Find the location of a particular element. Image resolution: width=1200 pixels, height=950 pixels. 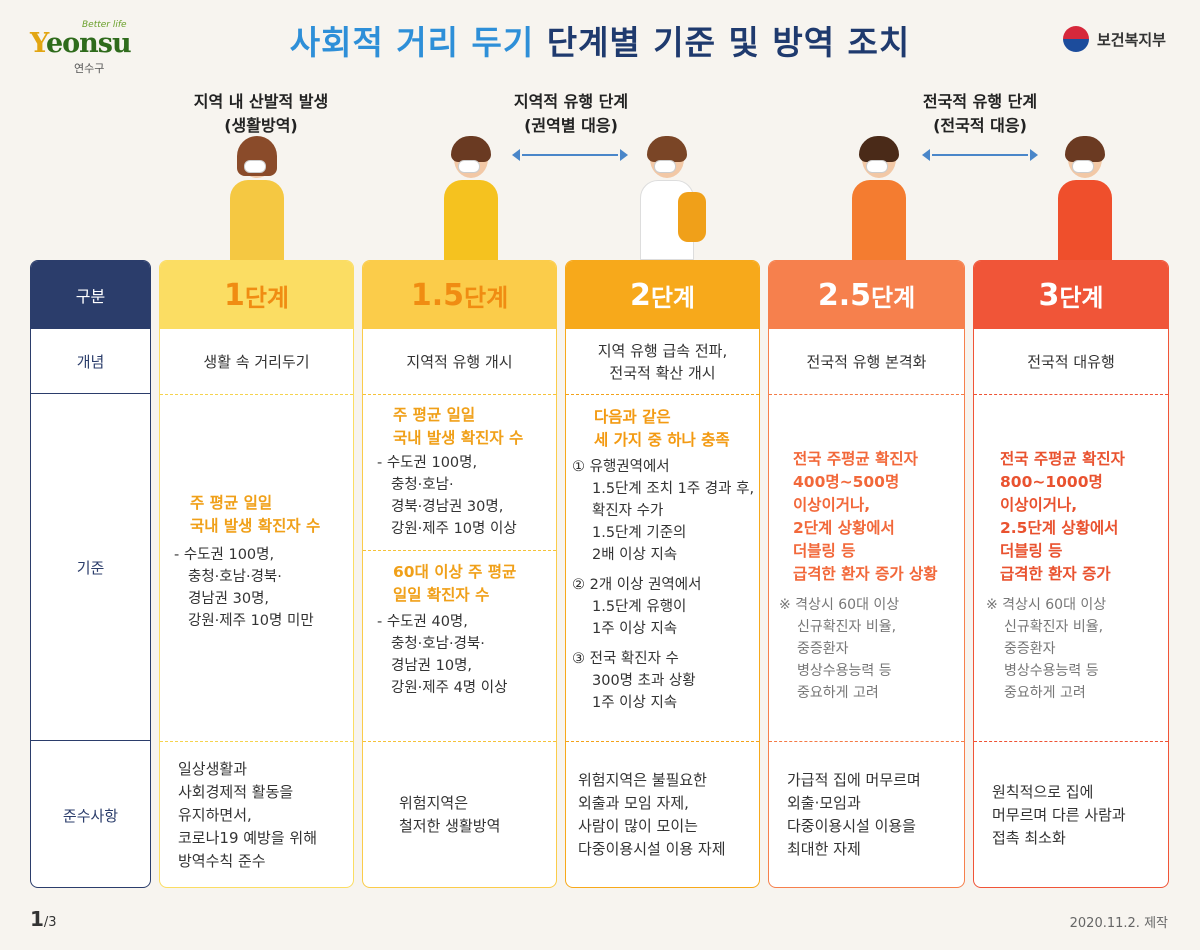

stage-1-header: 1 단계 is located at coordinates (256, 295).